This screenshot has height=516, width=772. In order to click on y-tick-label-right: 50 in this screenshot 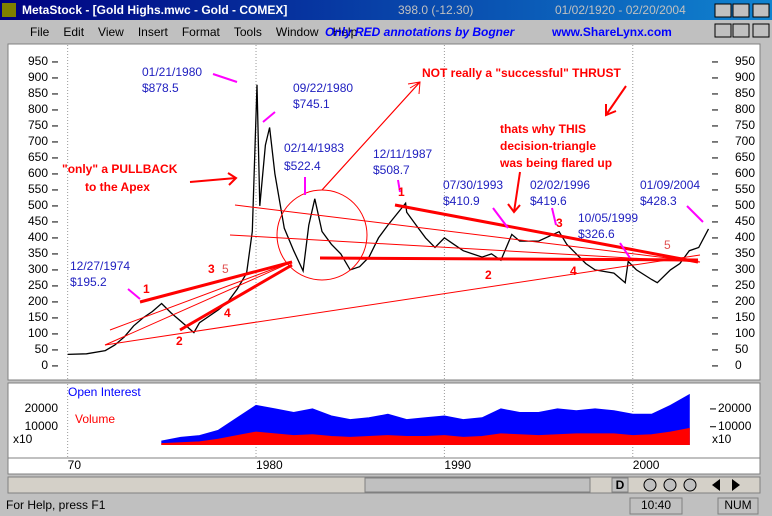, I will do `click(742, 349)`.